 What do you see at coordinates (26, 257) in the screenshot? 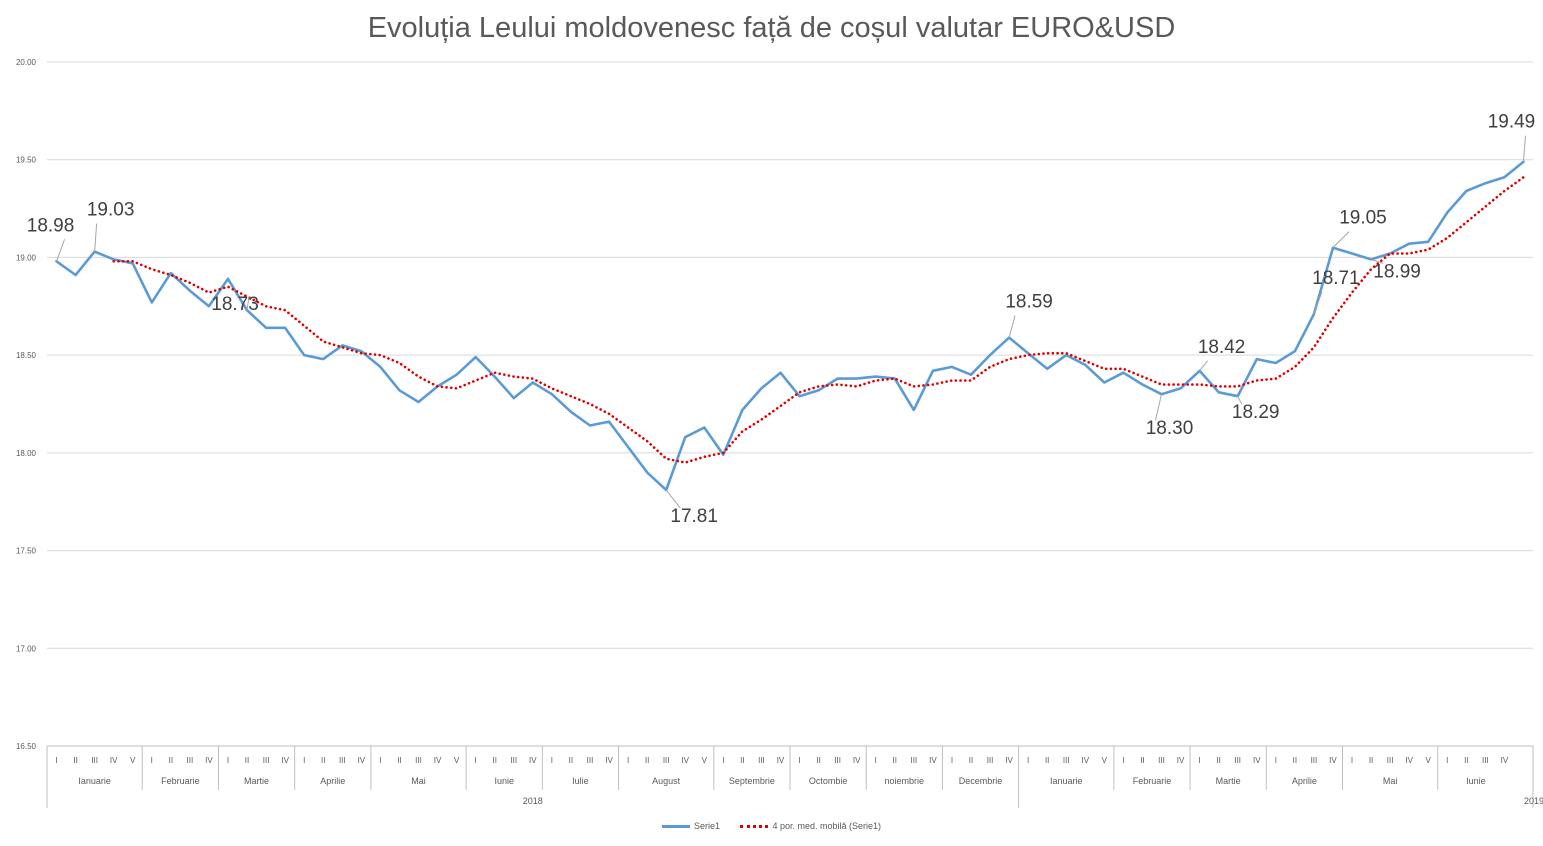
I see `y-tick-label: 19.00` at bounding box center [26, 257].